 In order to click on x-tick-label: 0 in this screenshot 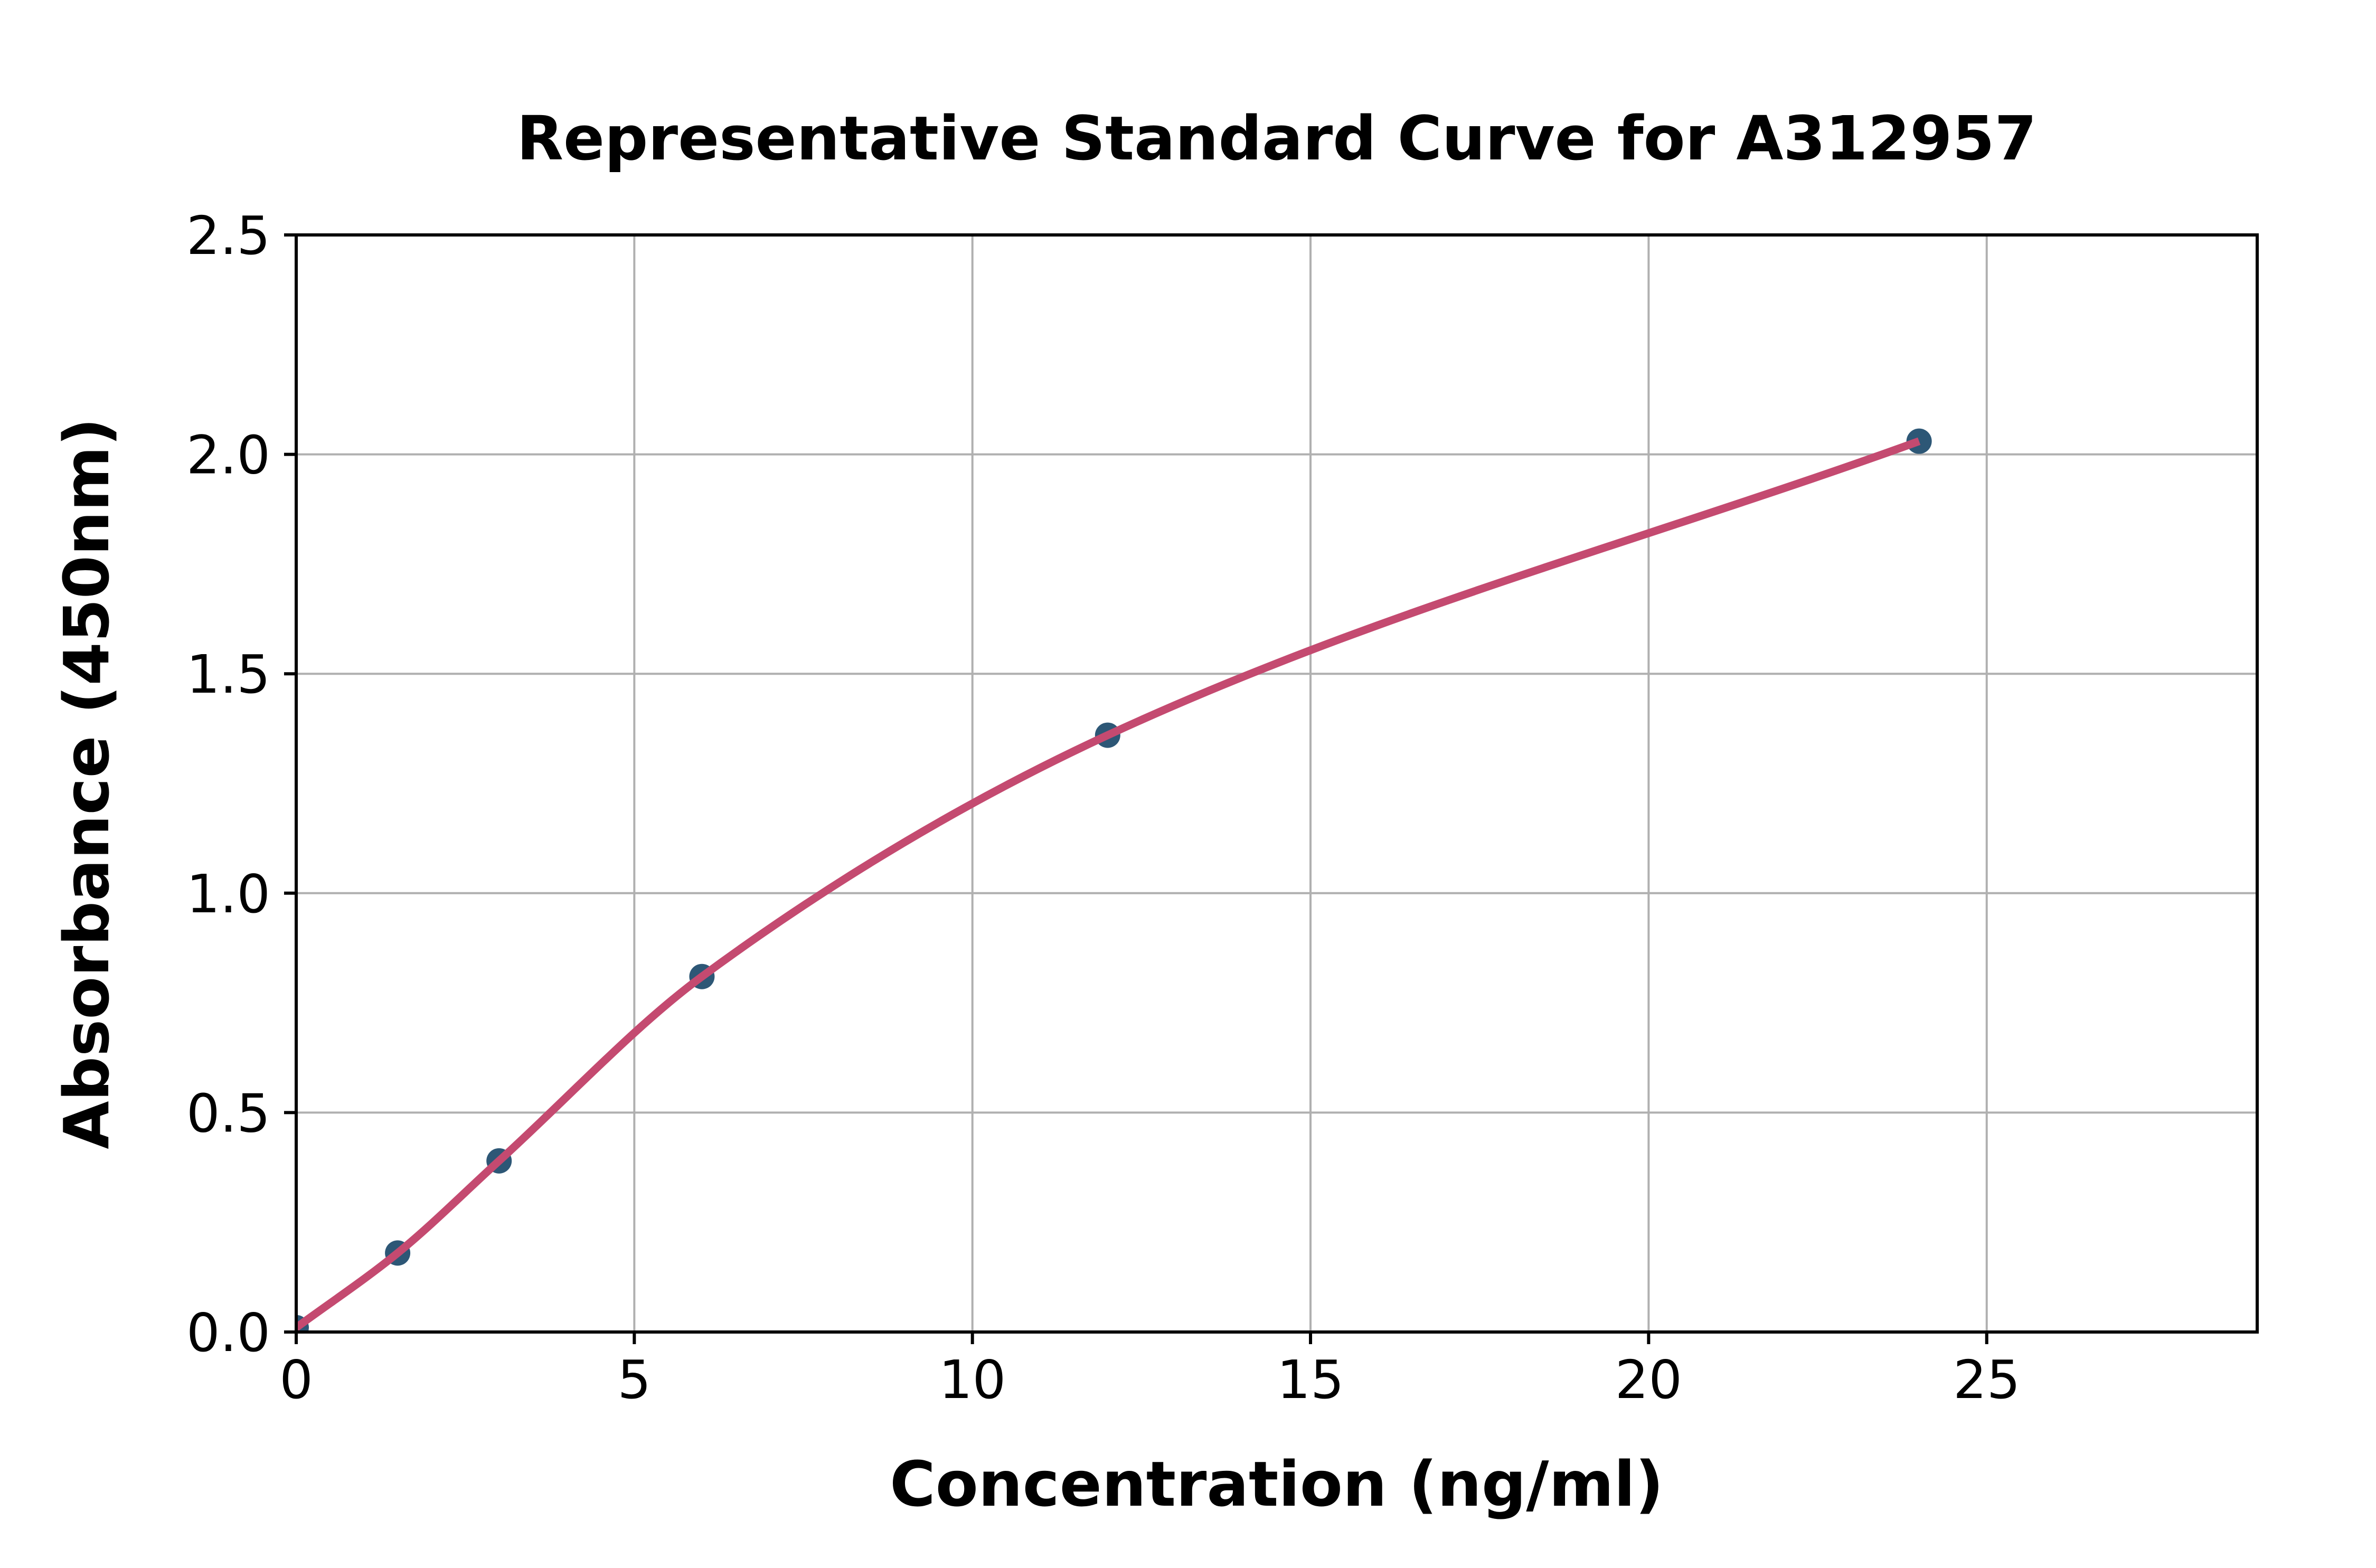, I will do `click(296, 1380)`.